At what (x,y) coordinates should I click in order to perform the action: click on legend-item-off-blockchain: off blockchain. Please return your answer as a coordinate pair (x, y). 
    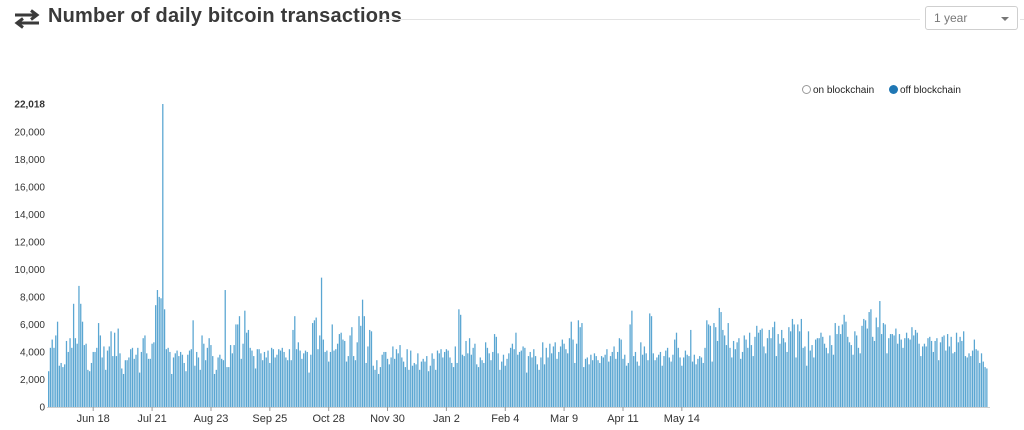
    Looking at the image, I should click on (924, 90).